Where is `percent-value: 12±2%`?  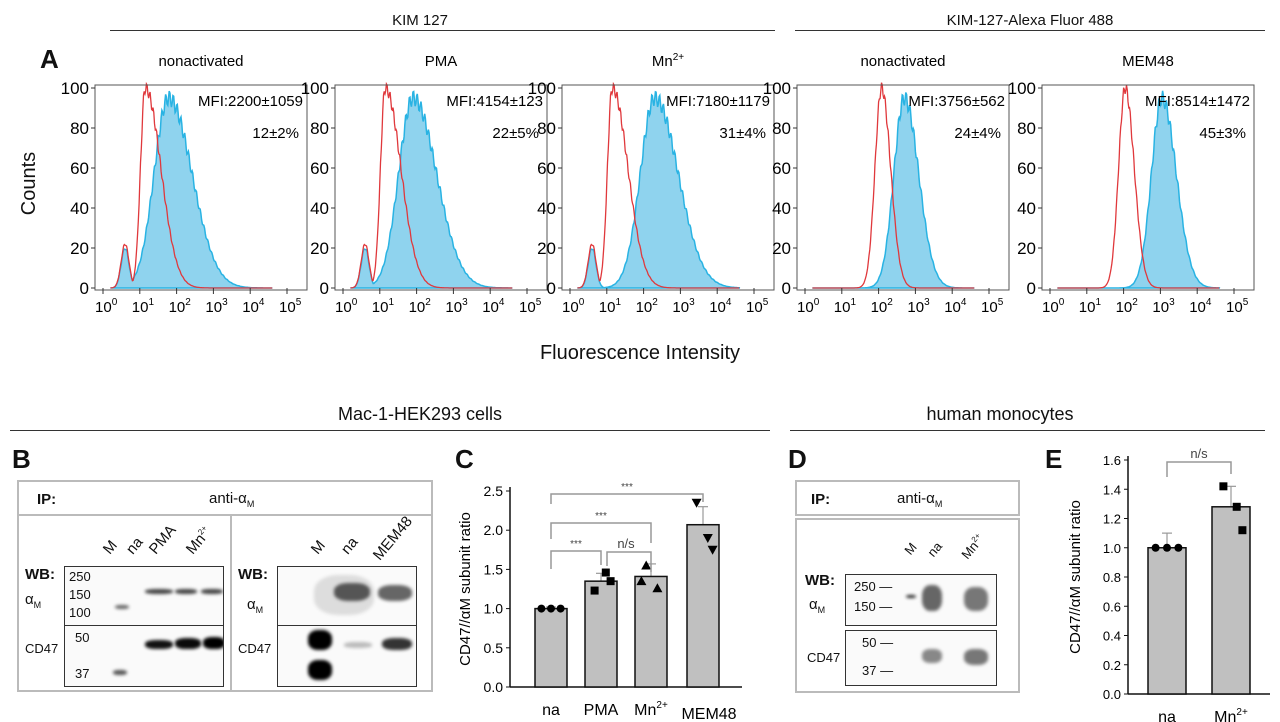 percent-value: 12±2% is located at coordinates (275, 133).